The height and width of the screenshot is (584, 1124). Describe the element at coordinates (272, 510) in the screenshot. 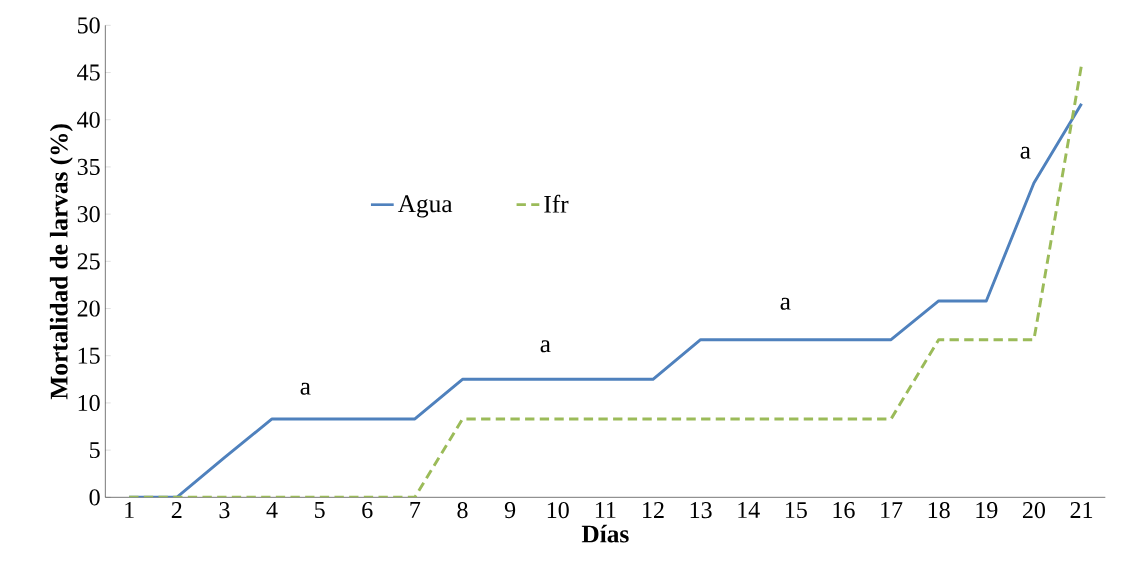

I see `x-tick-label: 4` at that location.